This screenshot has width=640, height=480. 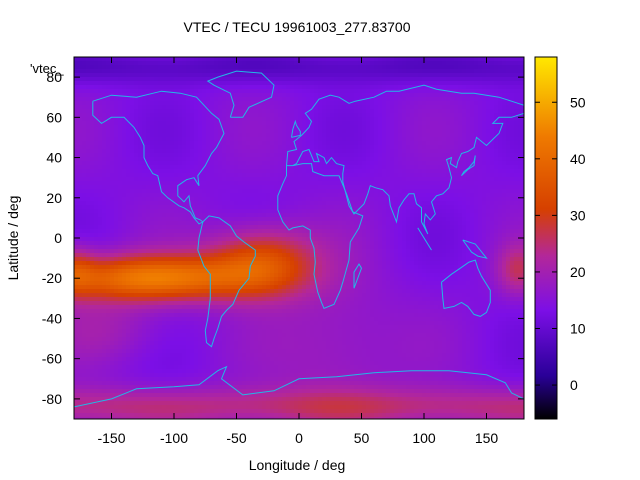 I want to click on x-tick-label: 100, so click(x=424, y=438).